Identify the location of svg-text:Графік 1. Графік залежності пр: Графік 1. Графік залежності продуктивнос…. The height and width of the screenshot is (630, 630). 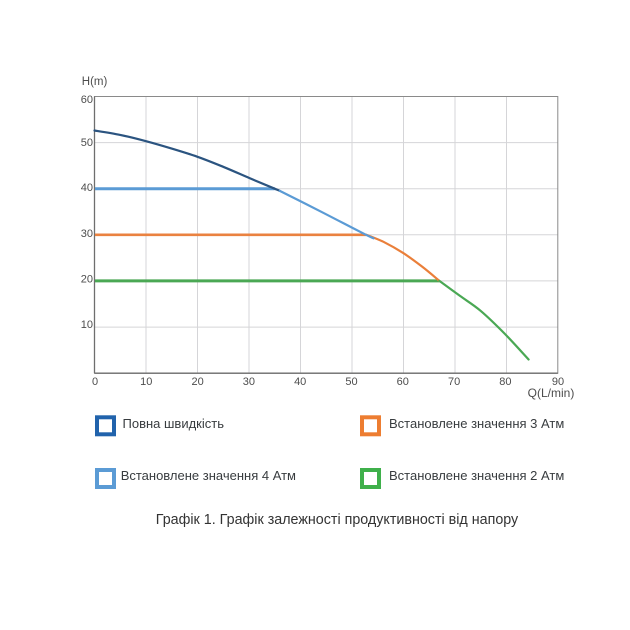
(337, 520).